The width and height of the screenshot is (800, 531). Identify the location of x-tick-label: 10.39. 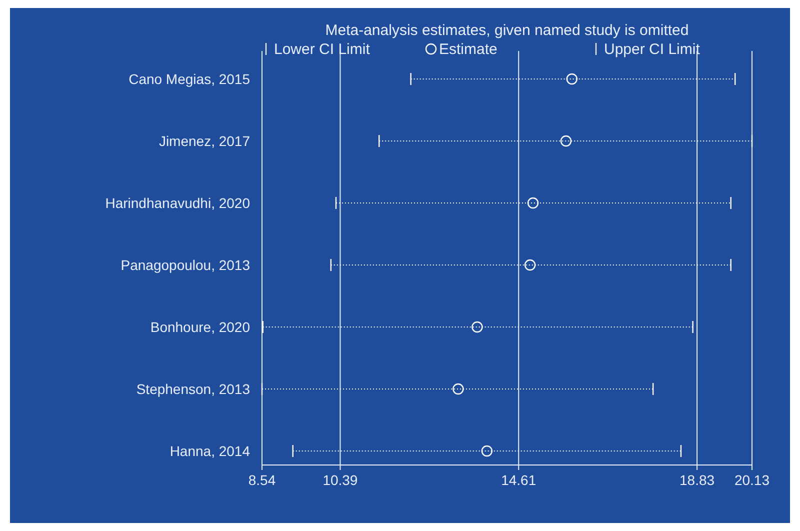
(340, 480).